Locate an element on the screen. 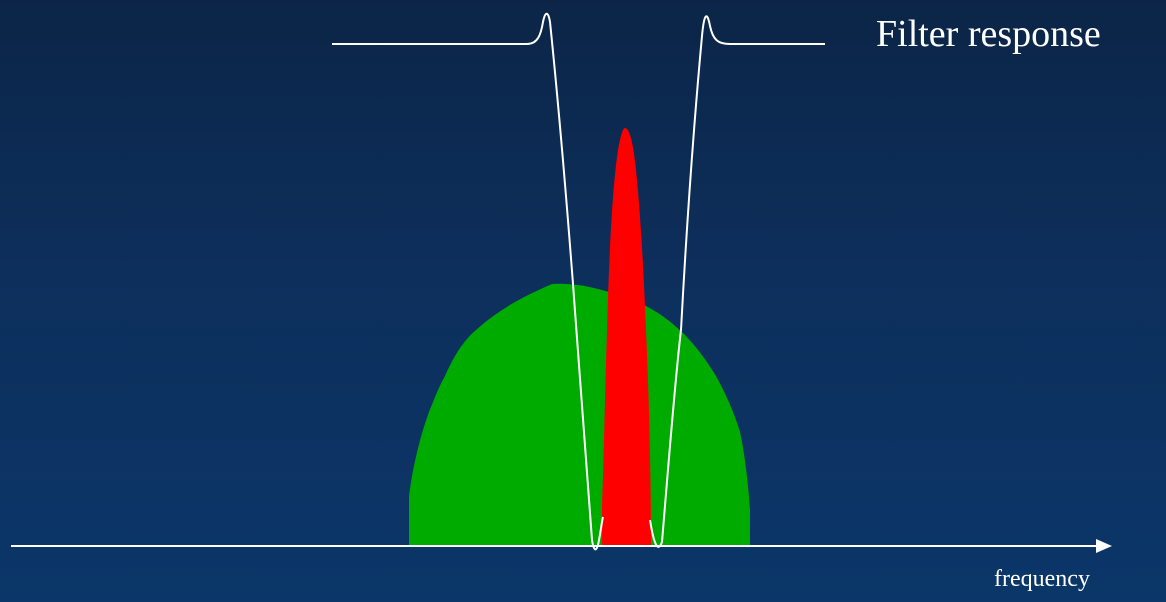 This screenshot has width=1166, height=602. narrow-peak-shape is located at coordinates (626, 337).